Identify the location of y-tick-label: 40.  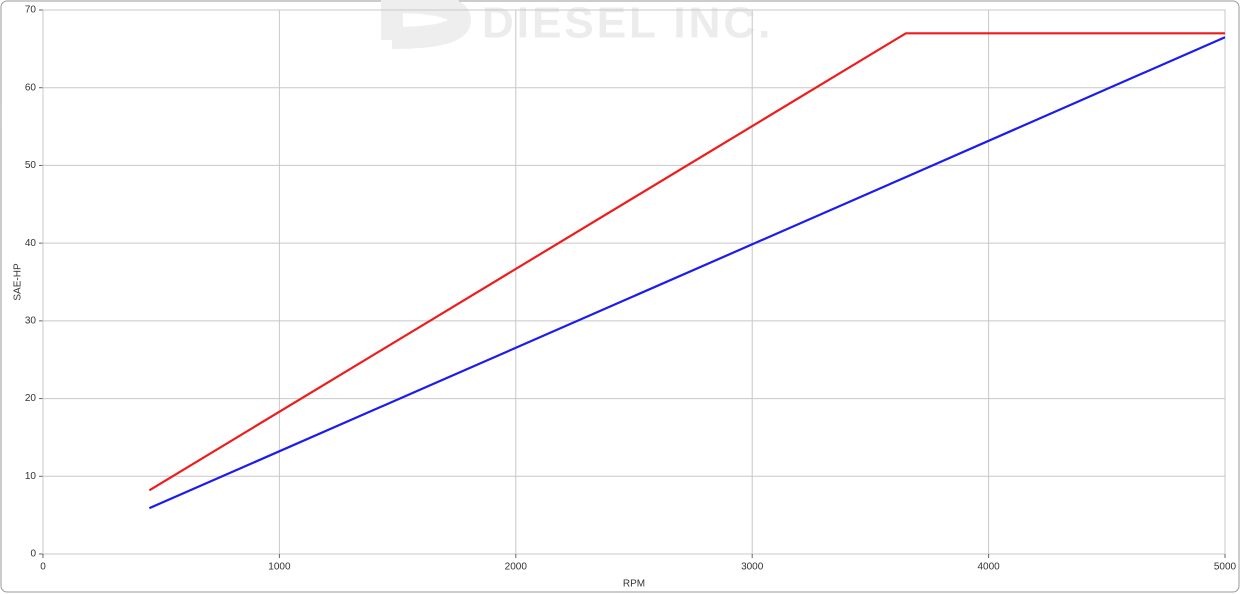
(31, 243).